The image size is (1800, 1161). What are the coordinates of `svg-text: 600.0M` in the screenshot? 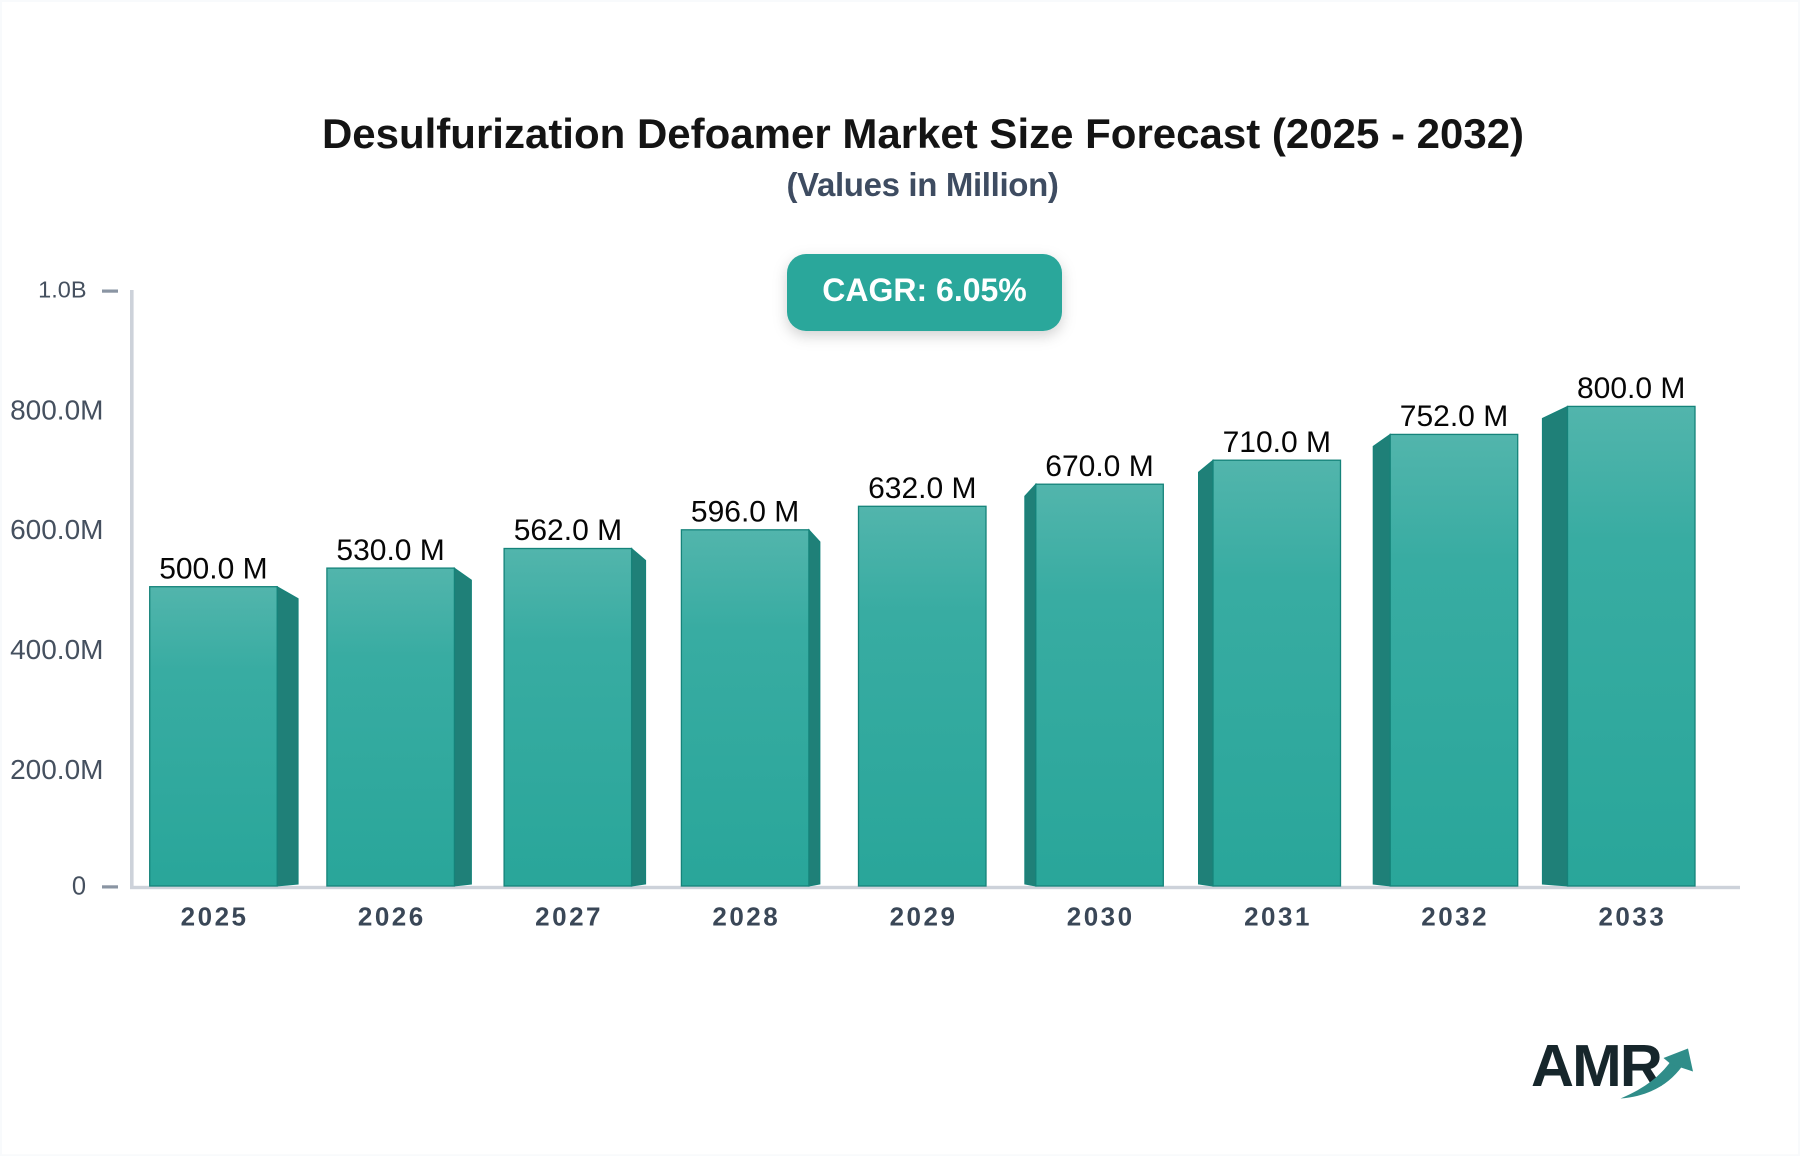 It's located at (56, 529).